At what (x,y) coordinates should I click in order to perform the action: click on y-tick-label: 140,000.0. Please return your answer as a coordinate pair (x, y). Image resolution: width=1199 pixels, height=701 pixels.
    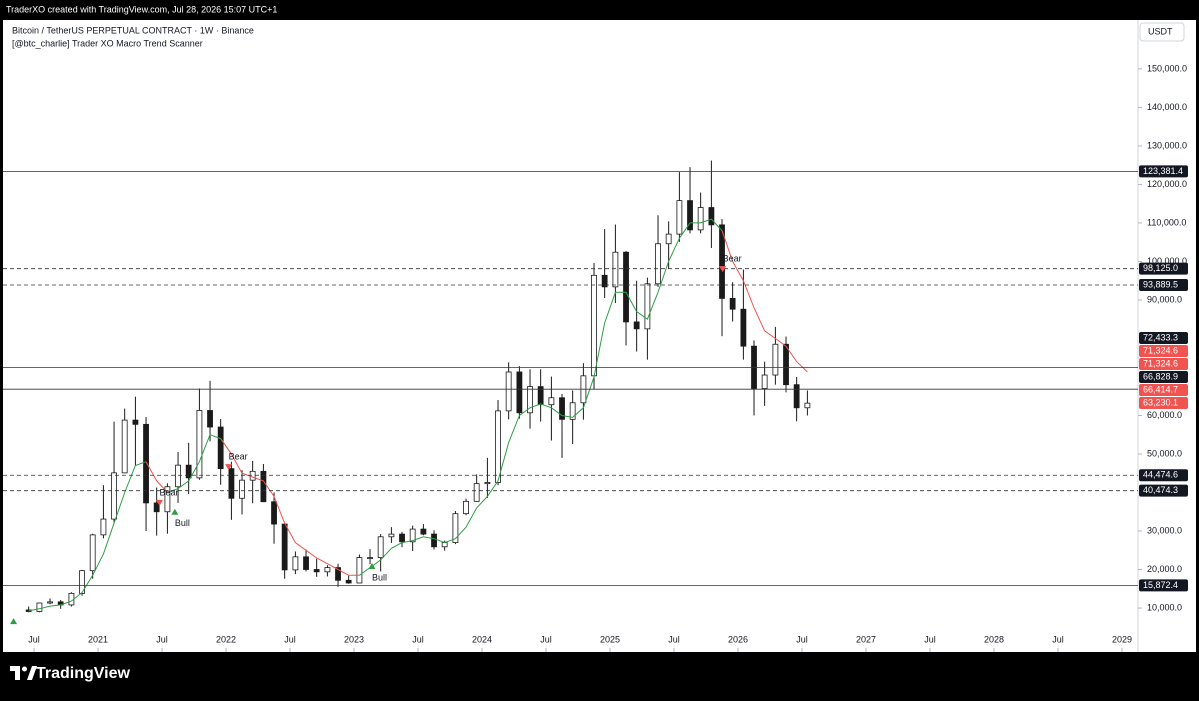
    Looking at the image, I should click on (1167, 107).